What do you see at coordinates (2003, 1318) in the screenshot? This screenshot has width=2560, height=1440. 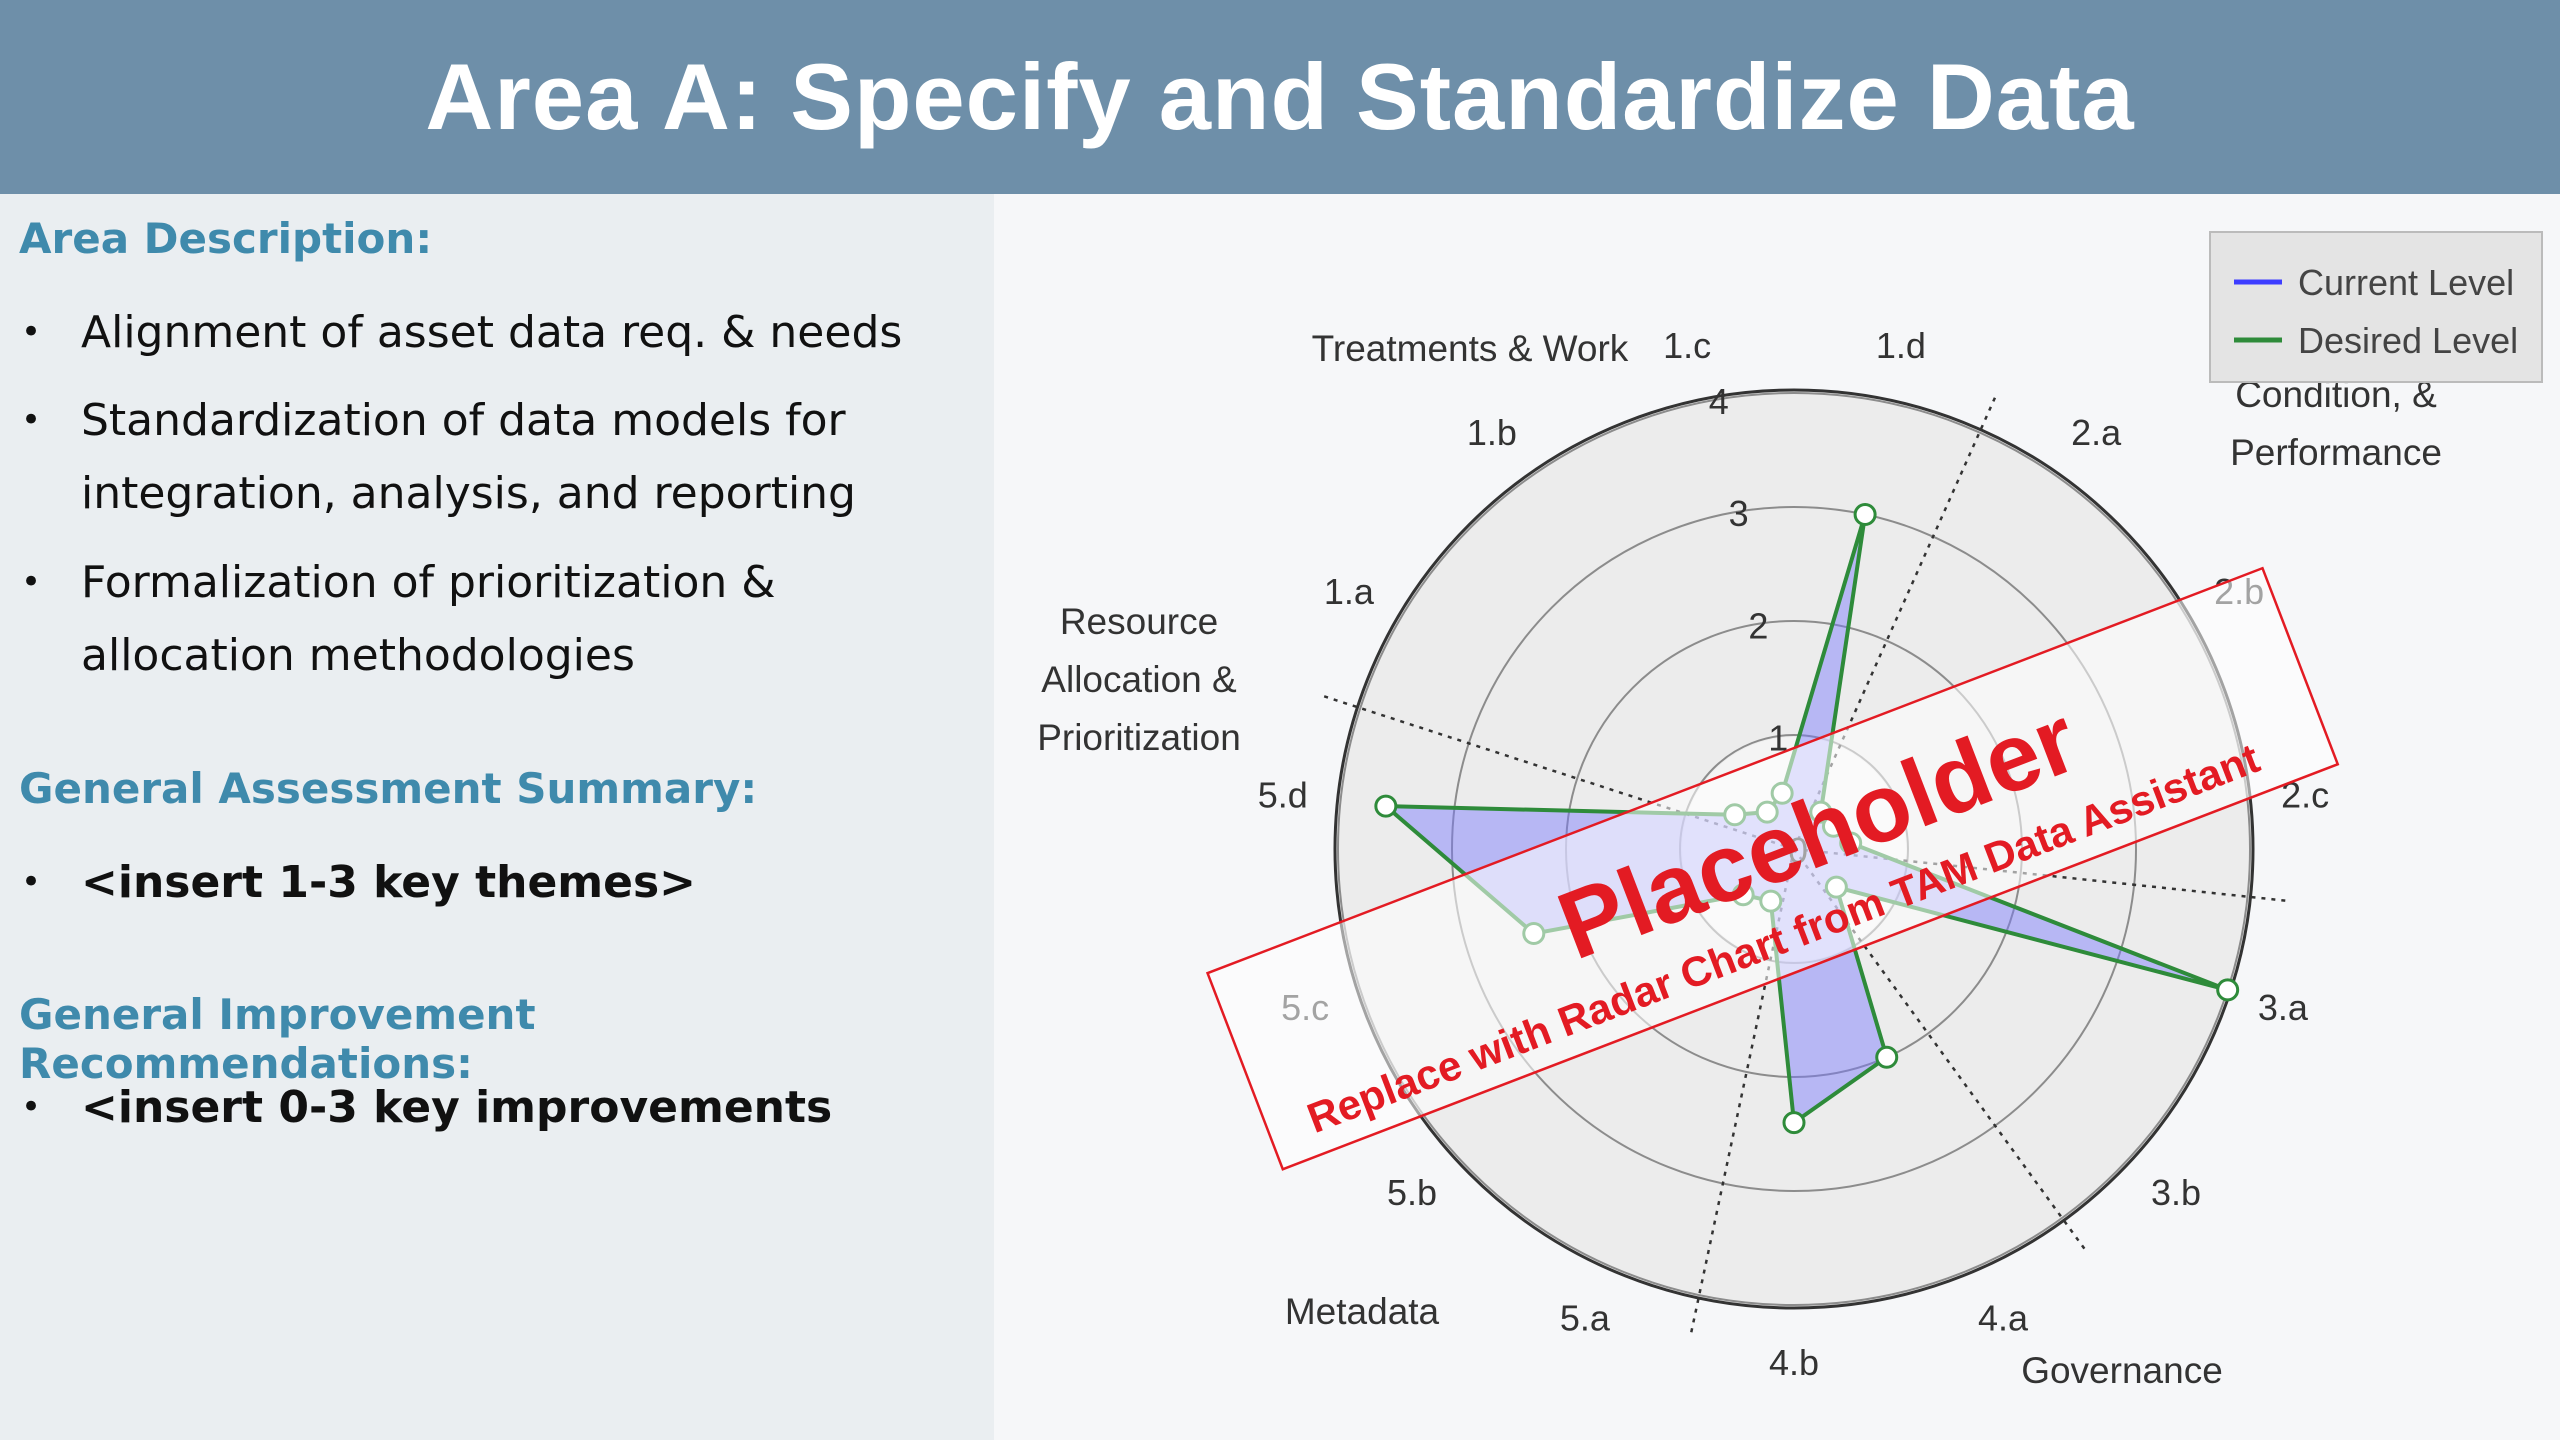 I see `axis-label: 4.a` at bounding box center [2003, 1318].